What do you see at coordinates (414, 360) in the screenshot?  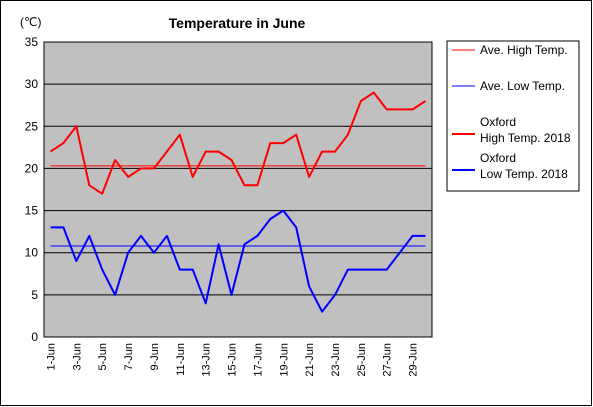 I see `x-tick-label: 29-Jun` at bounding box center [414, 360].